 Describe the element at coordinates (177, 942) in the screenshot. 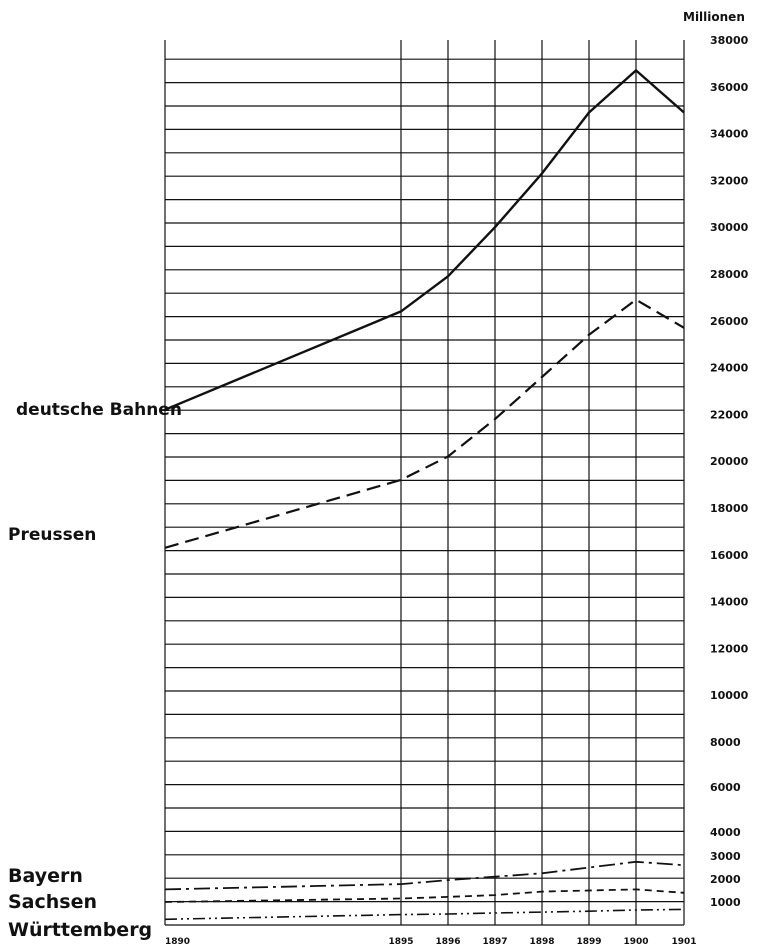

I see `x-tick-label: 1890` at that location.